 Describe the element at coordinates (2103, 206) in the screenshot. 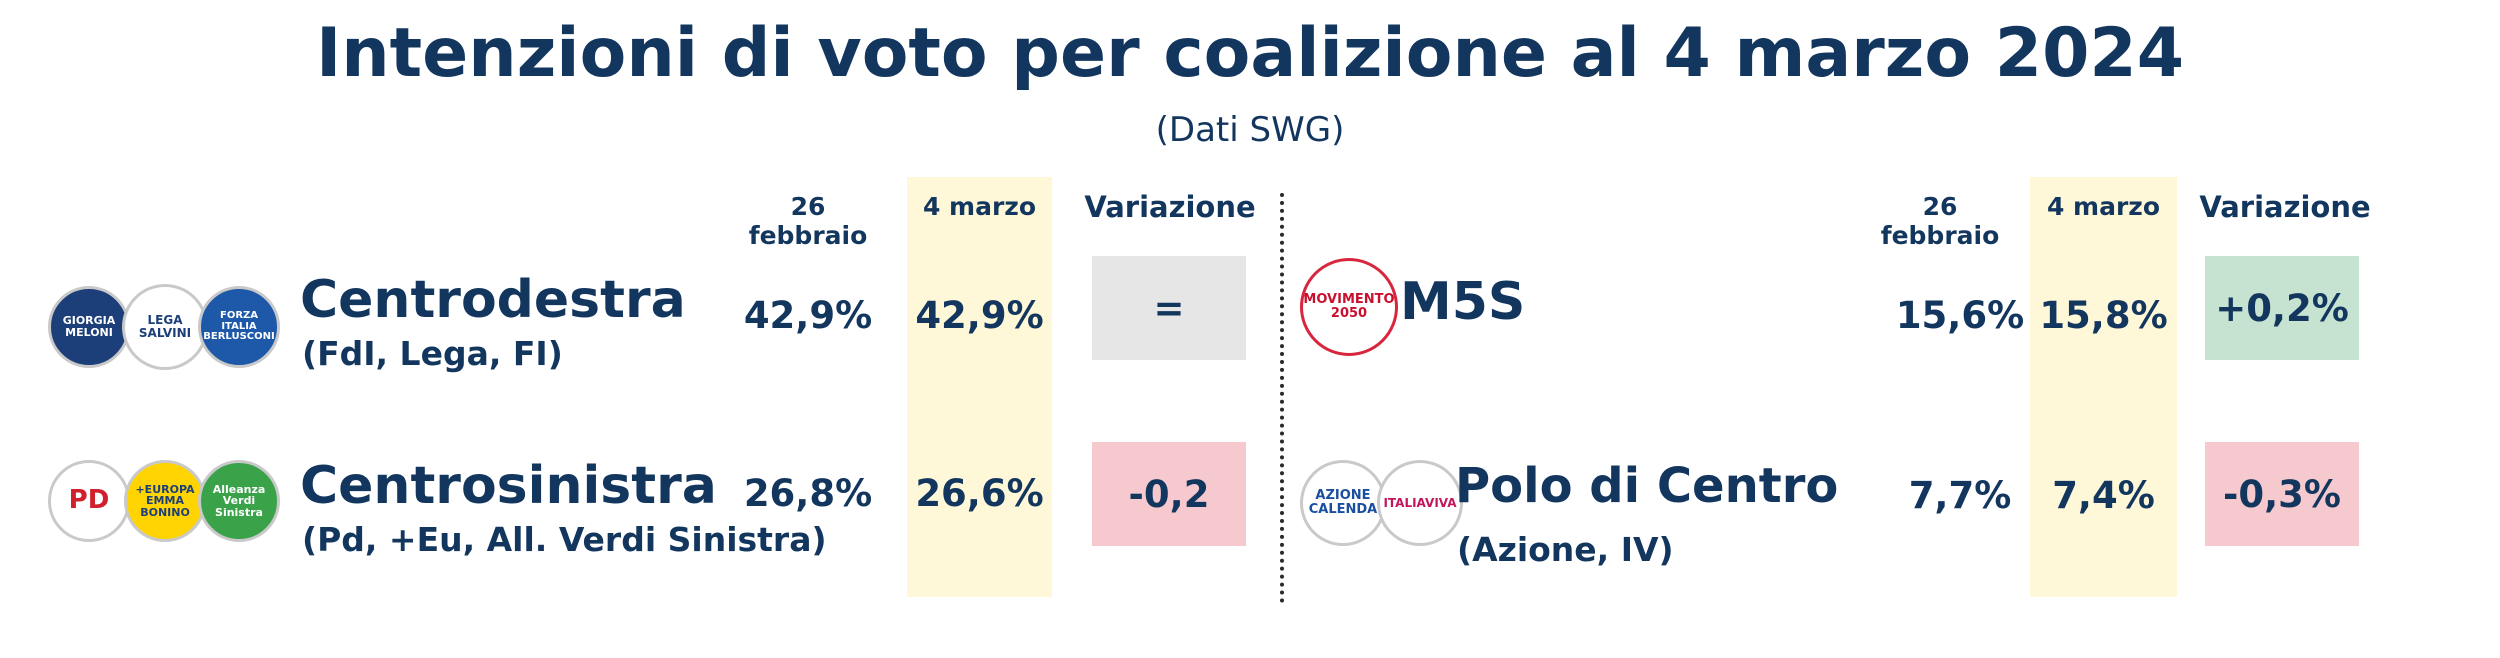

I see `header-curr-right: 4 marzo` at that location.